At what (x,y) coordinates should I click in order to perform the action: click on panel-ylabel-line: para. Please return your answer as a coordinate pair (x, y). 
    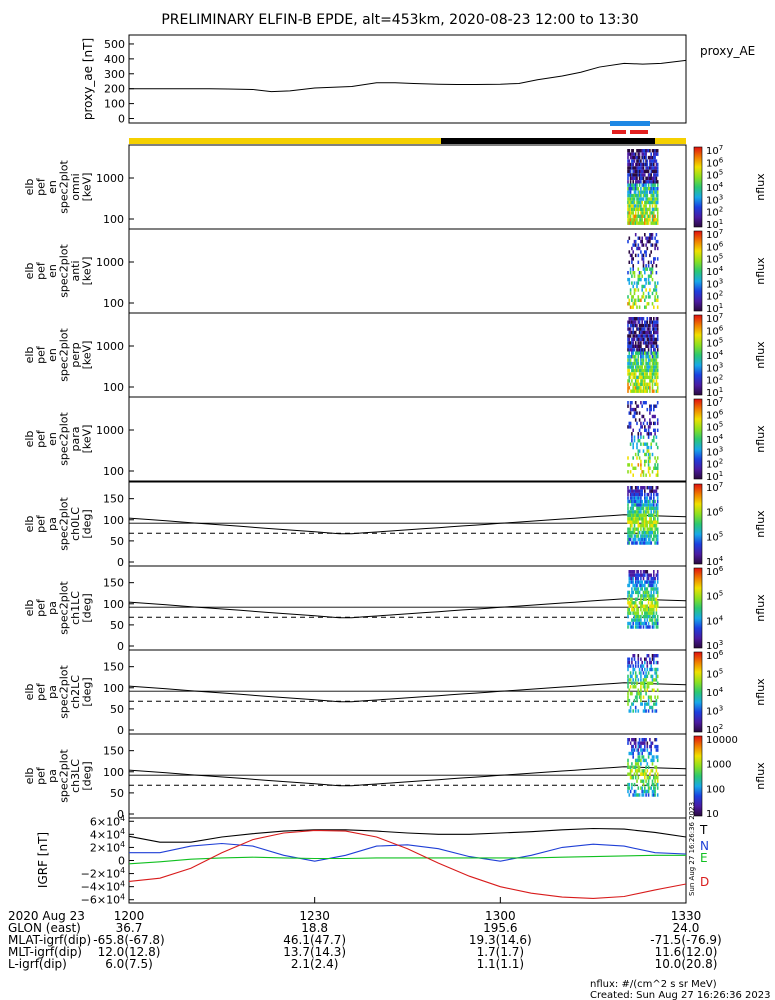
    Looking at the image, I should click on (75, 439).